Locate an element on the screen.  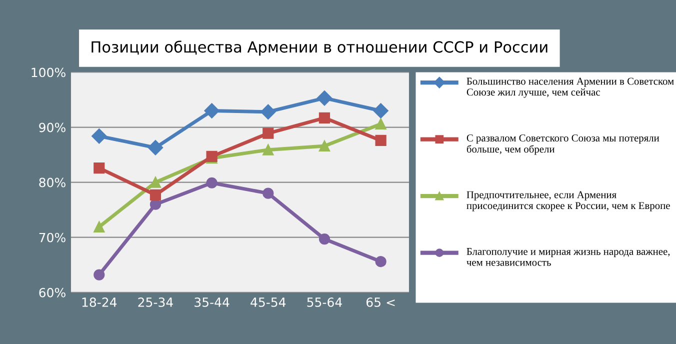
x-tick-label: 55-64 is located at coordinates (324, 302).